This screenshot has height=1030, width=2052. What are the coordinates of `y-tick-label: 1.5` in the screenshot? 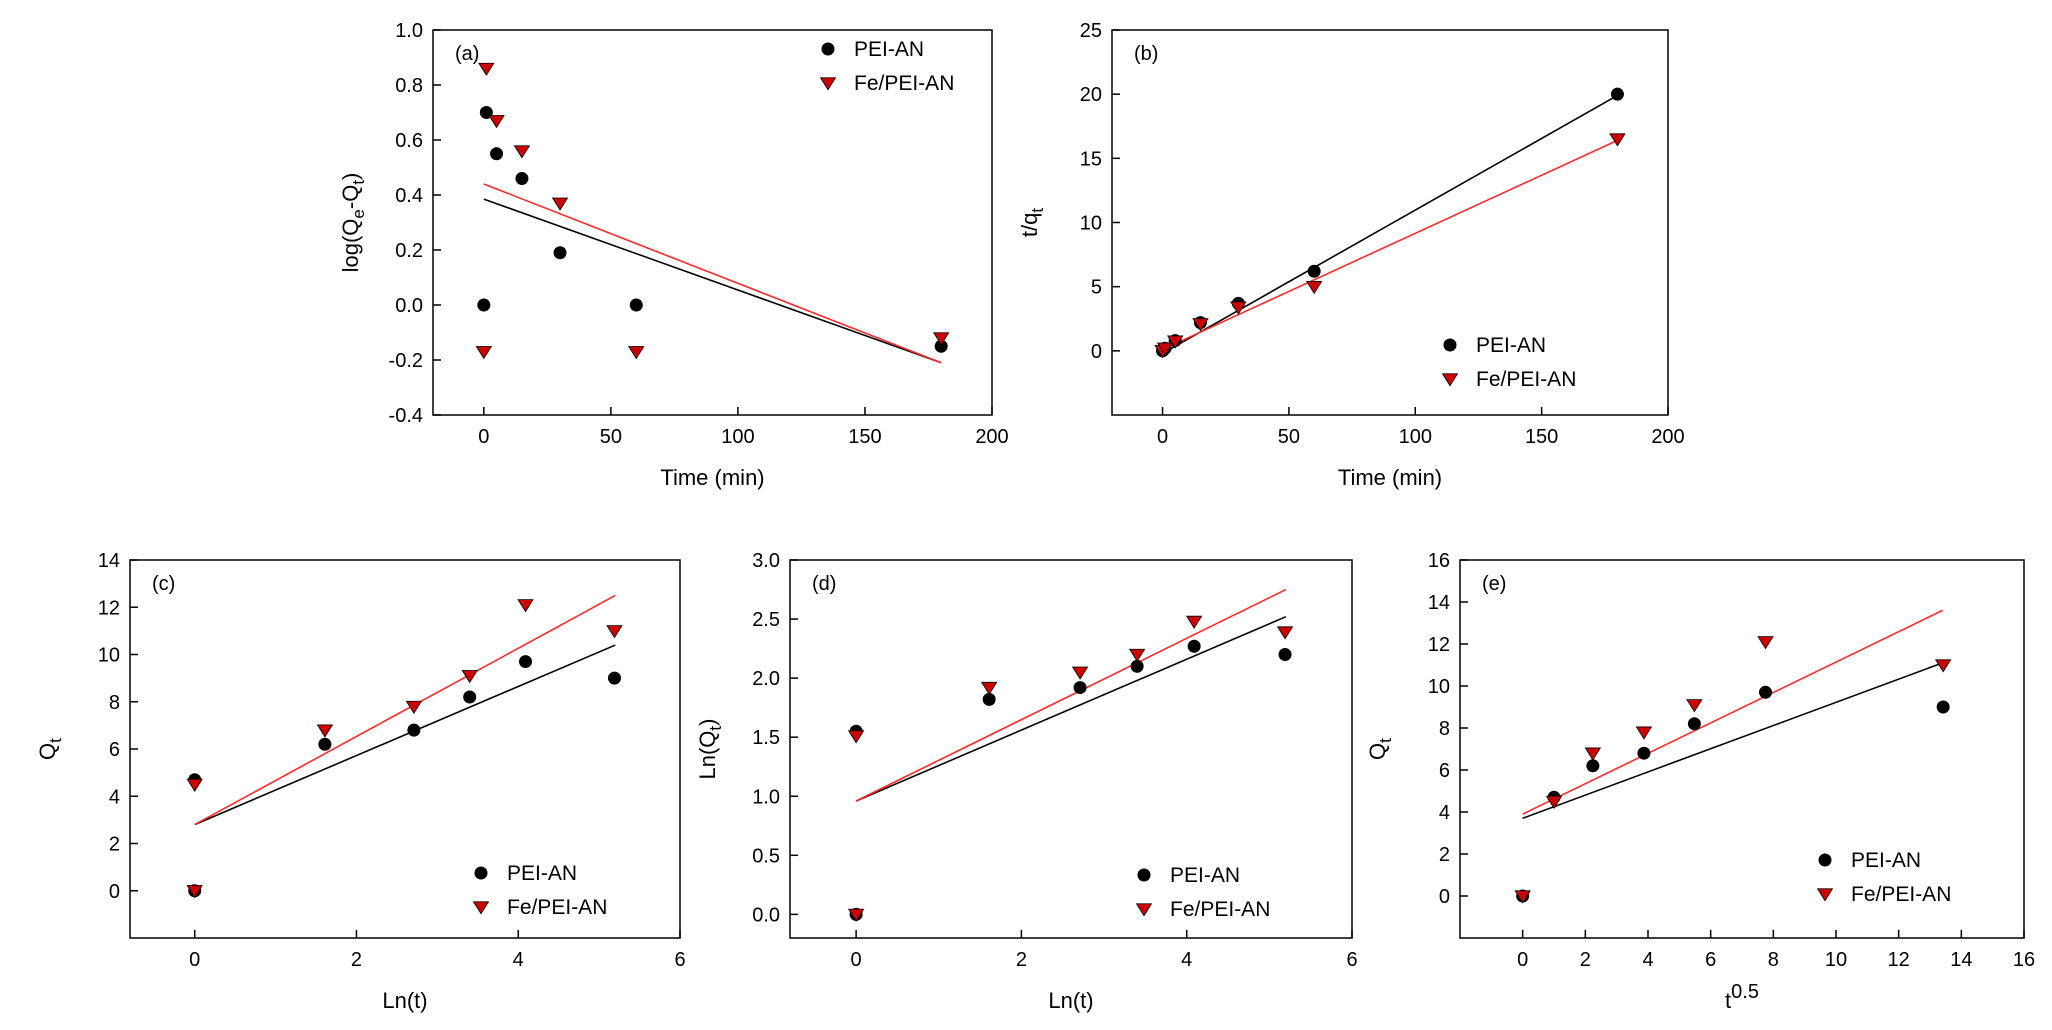 It's located at (766, 738).